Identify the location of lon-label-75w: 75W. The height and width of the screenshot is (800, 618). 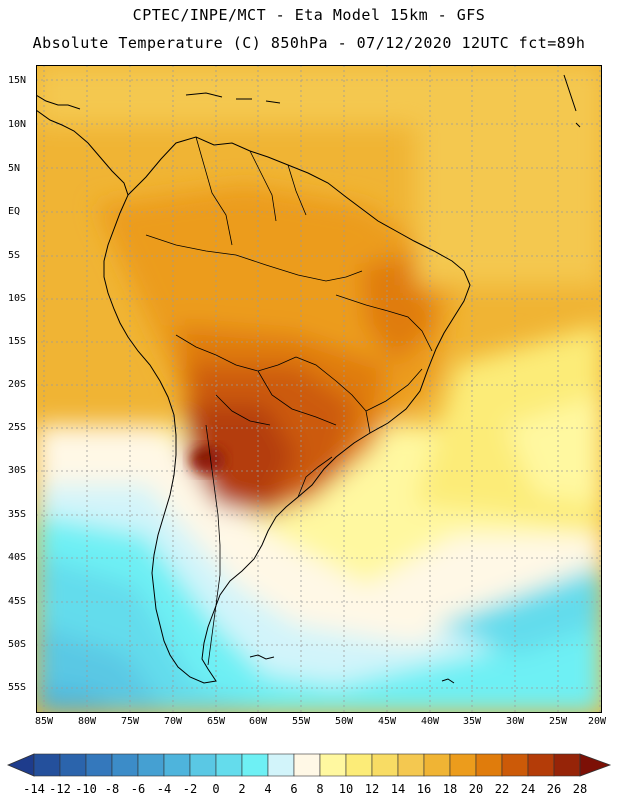
(130, 721).